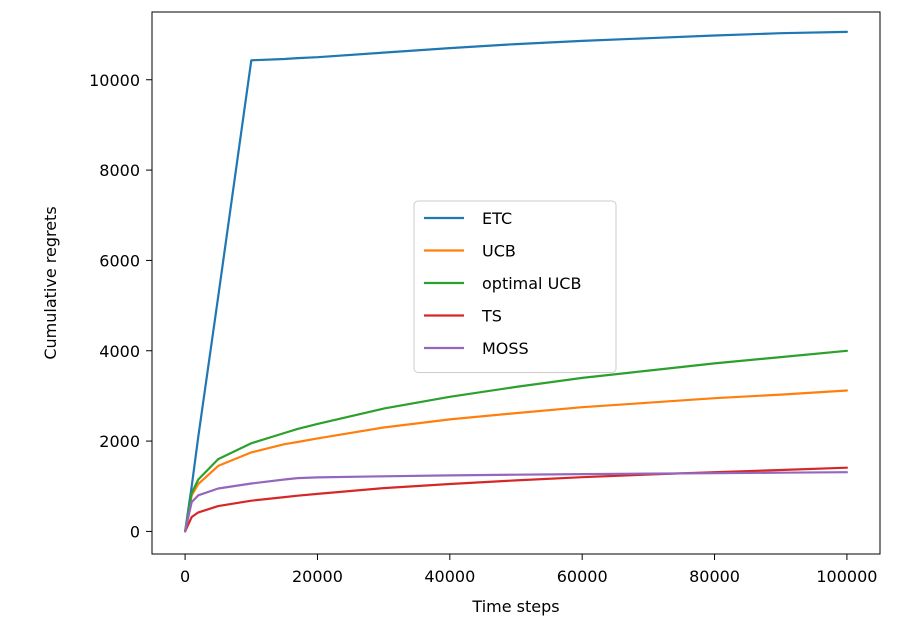 Image resolution: width=918 pixels, height=621 pixels. I want to click on x-tick-label: 20000, so click(317, 576).